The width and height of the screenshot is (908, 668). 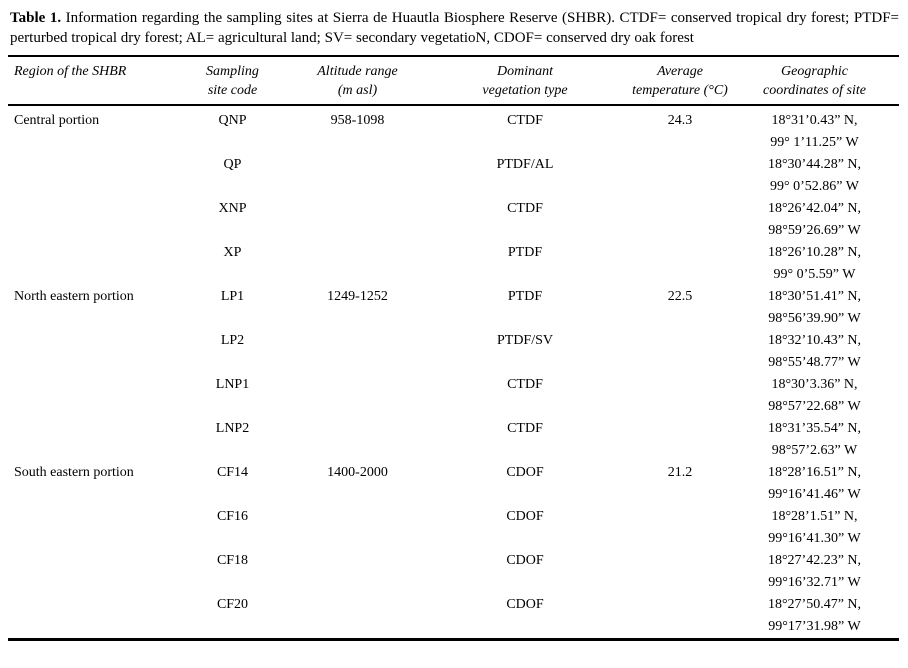 What do you see at coordinates (74, 472) in the screenshot?
I see `region-cell: South eastern portion` at bounding box center [74, 472].